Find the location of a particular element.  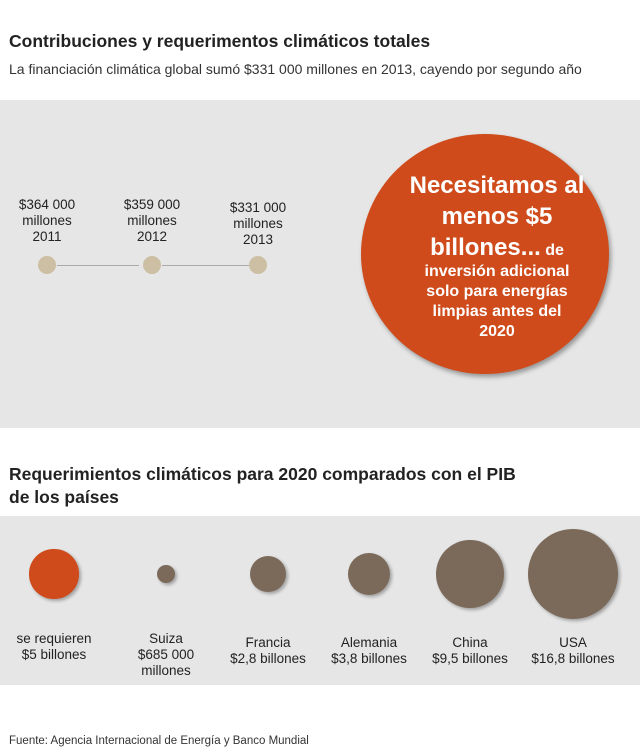

bubble-label-usa: USA $16,8 billones is located at coordinates (573, 650).